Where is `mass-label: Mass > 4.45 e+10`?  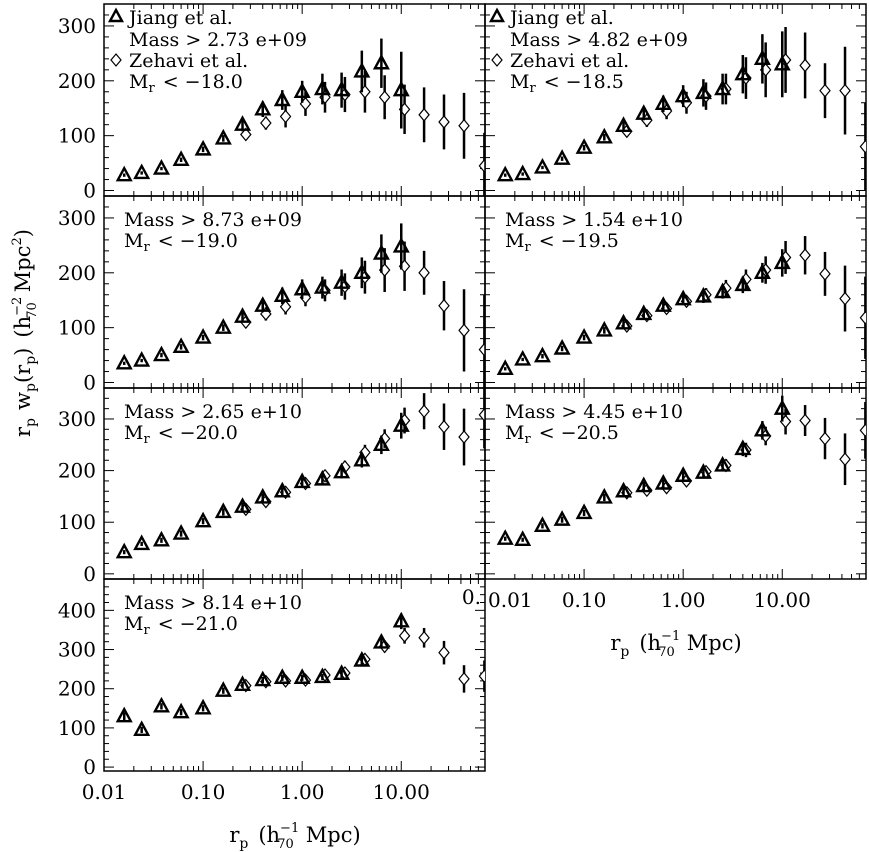
mass-label: Mass > 4.45 e+10 is located at coordinates (594, 412).